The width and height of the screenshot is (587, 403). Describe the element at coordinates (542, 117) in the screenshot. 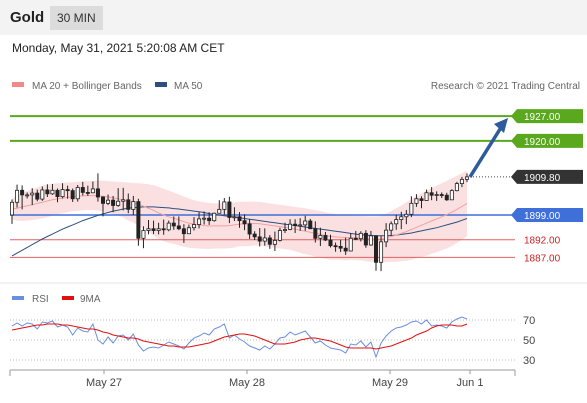

I see `level-label: 1927.00` at that location.